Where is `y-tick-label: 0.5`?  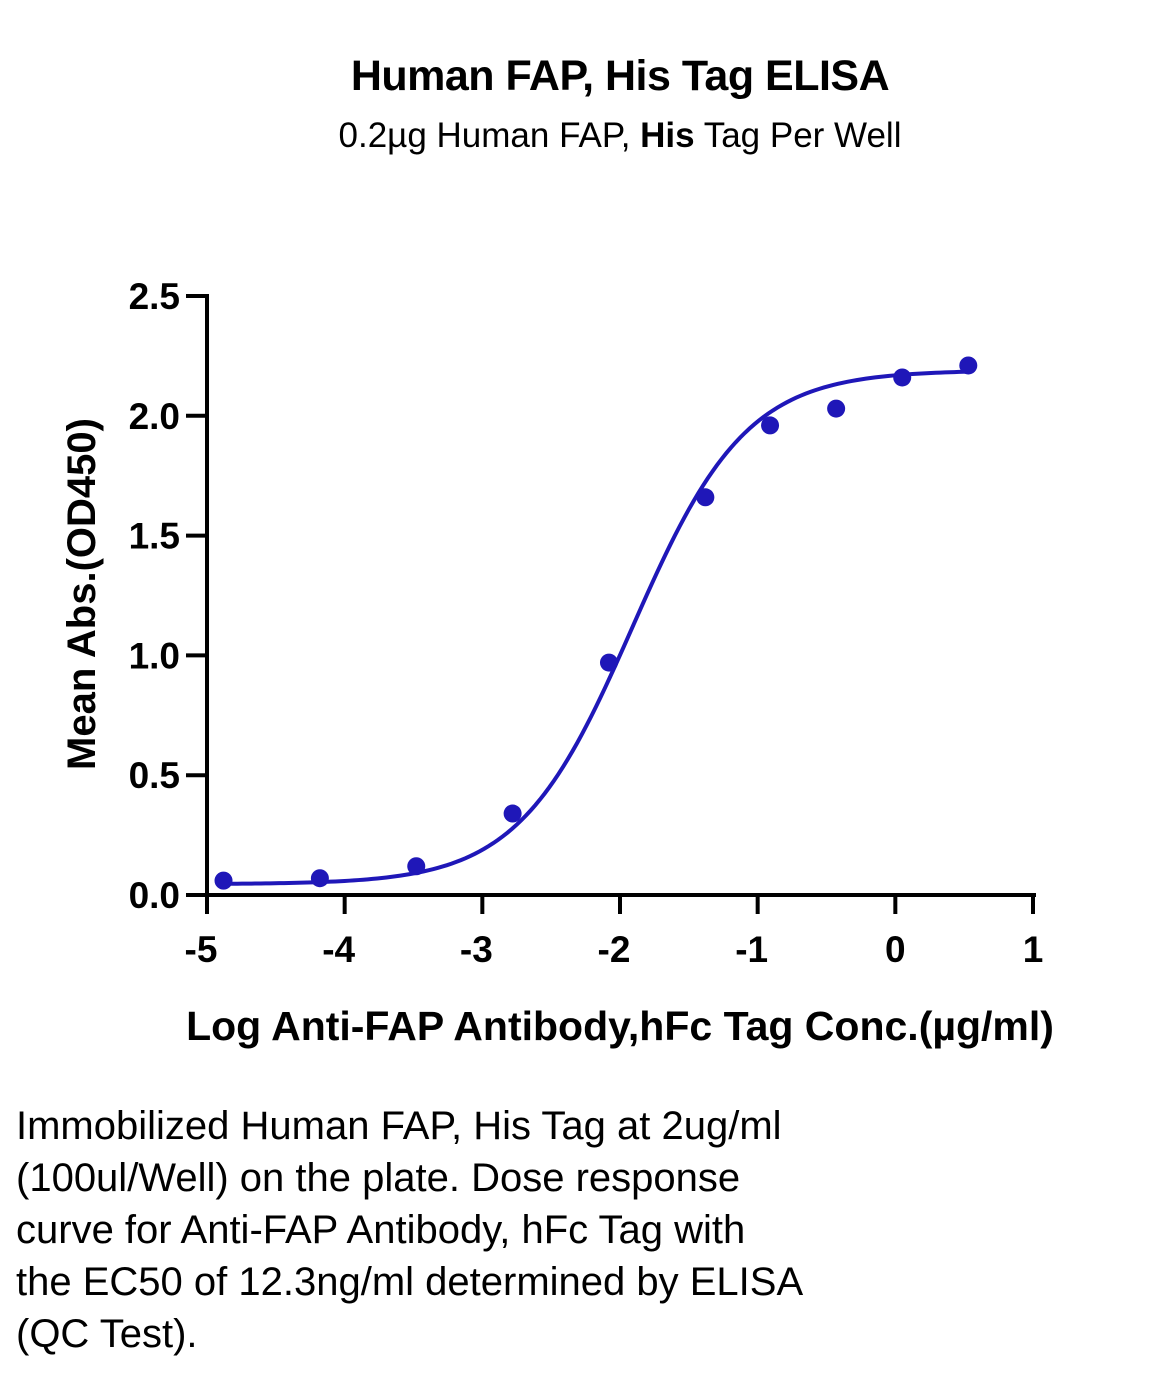 y-tick-label: 0.5 is located at coordinates (154, 775).